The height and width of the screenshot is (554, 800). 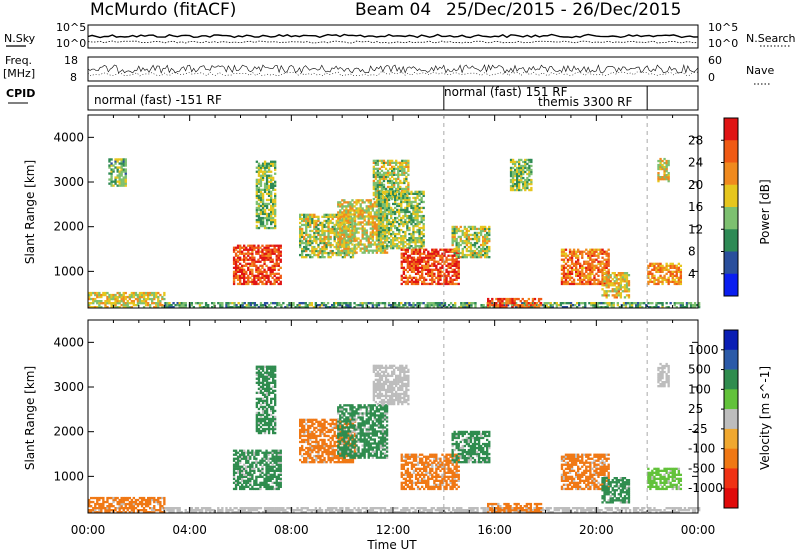 I want to click on y-tick-label: 3000, so click(x=68, y=182).